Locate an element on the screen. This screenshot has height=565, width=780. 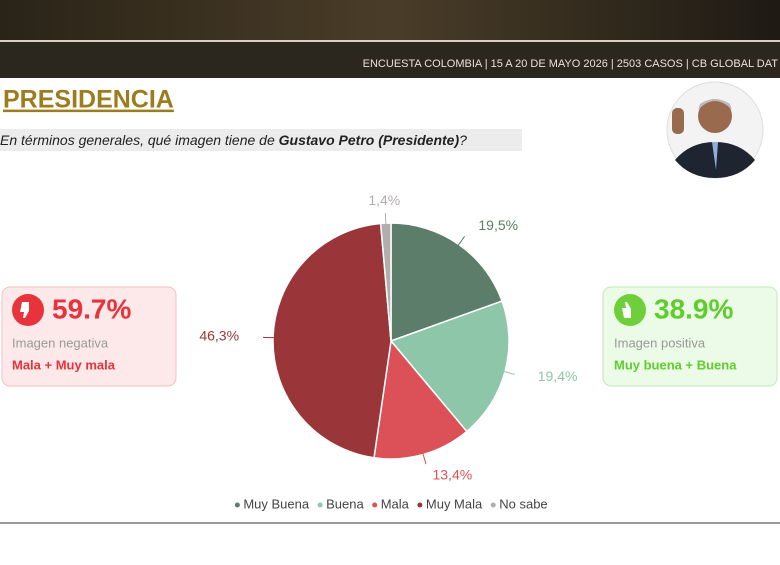
card-value: 38.9% is located at coordinates (693, 308).